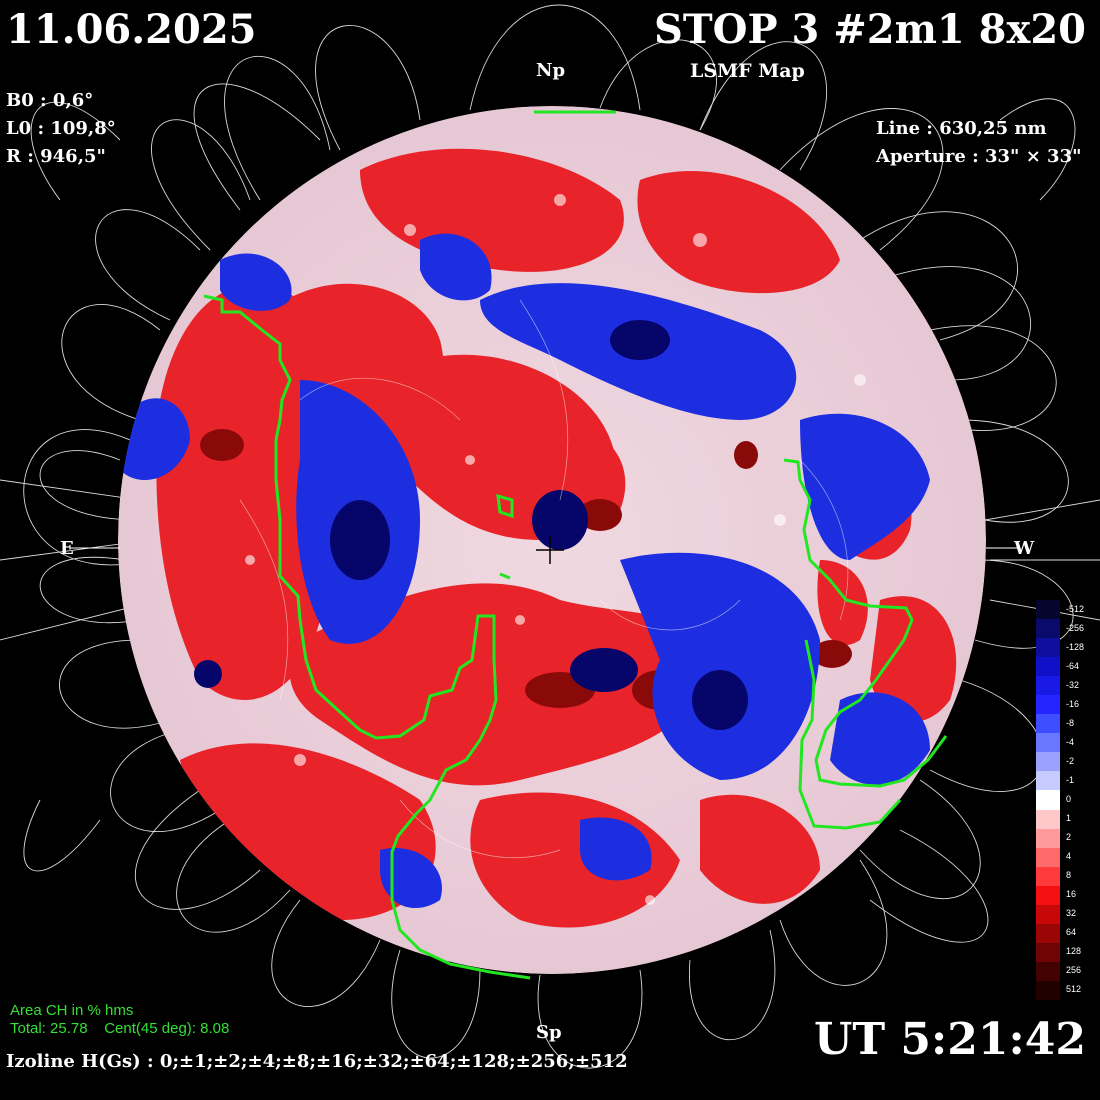 Image resolution: width=1100 pixels, height=1100 pixels. What do you see at coordinates (1075, 608) in the screenshot?
I see `colorbar-tick-label: -512` at bounding box center [1075, 608].